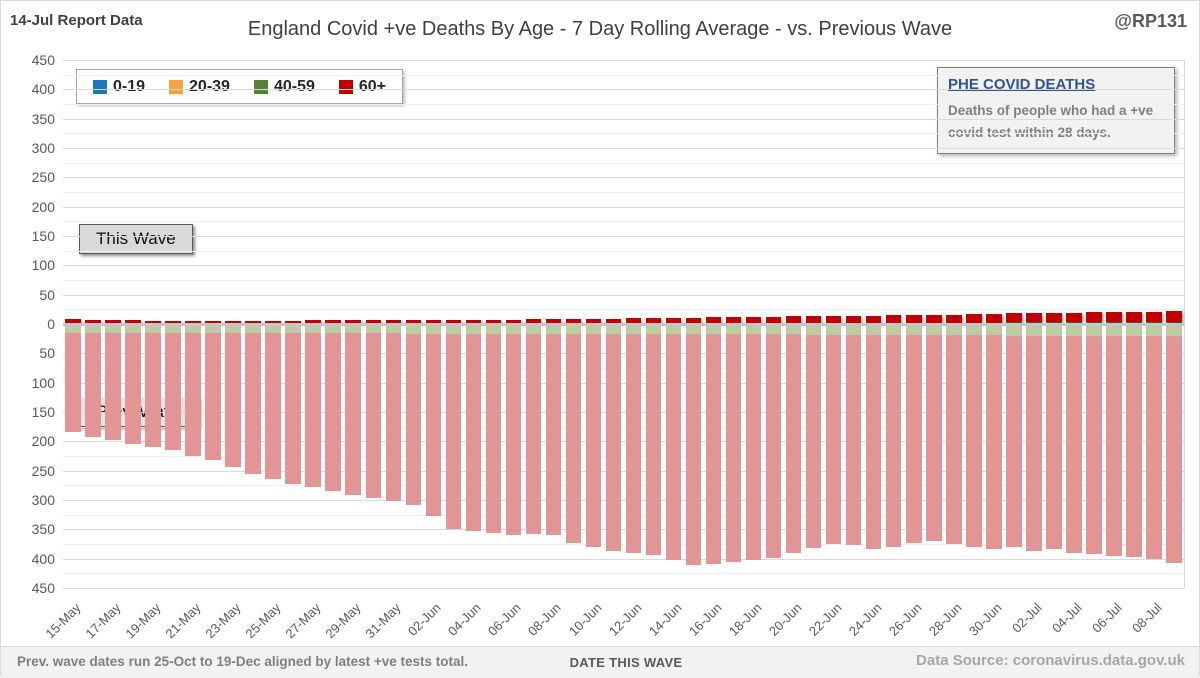  I want to click on y-axis-tick-label: 50, so click(28, 353).